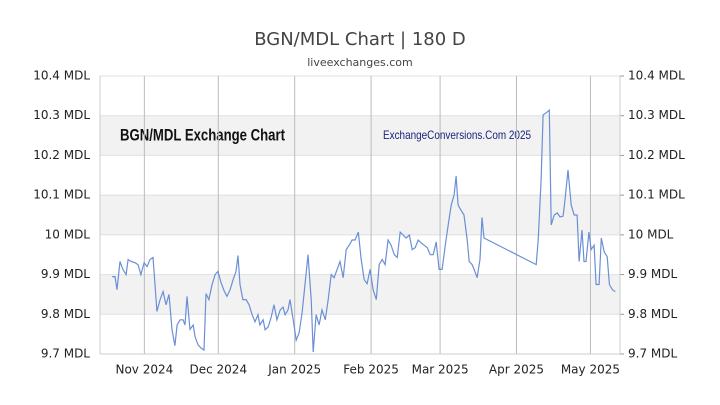 The width and height of the screenshot is (720, 405). Describe the element at coordinates (294, 370) in the screenshot. I see `x-tick-label: Jan 2025` at that location.